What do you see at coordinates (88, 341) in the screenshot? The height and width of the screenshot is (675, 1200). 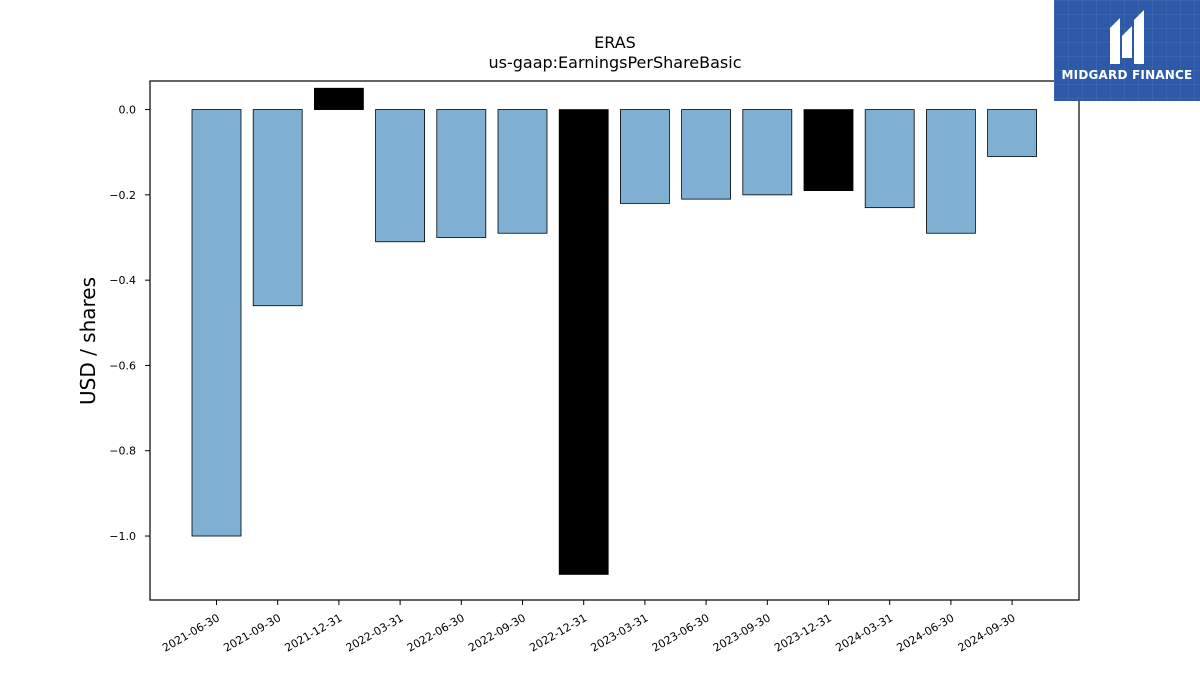 I see `y-axis-label: USD / shares` at bounding box center [88, 341].